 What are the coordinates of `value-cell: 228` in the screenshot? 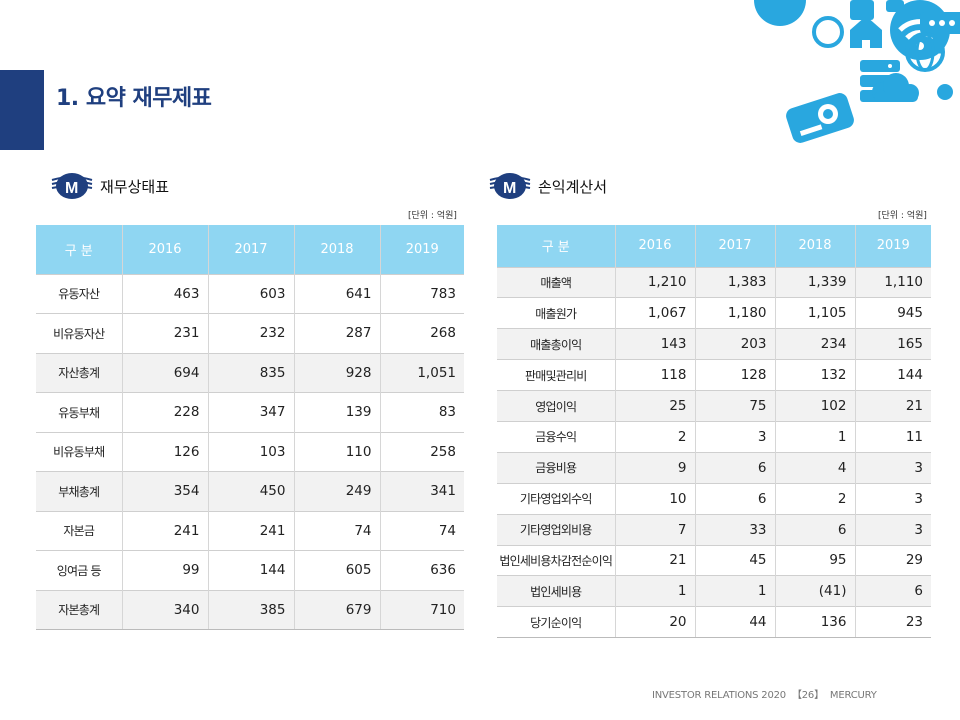 It's located at (164, 412).